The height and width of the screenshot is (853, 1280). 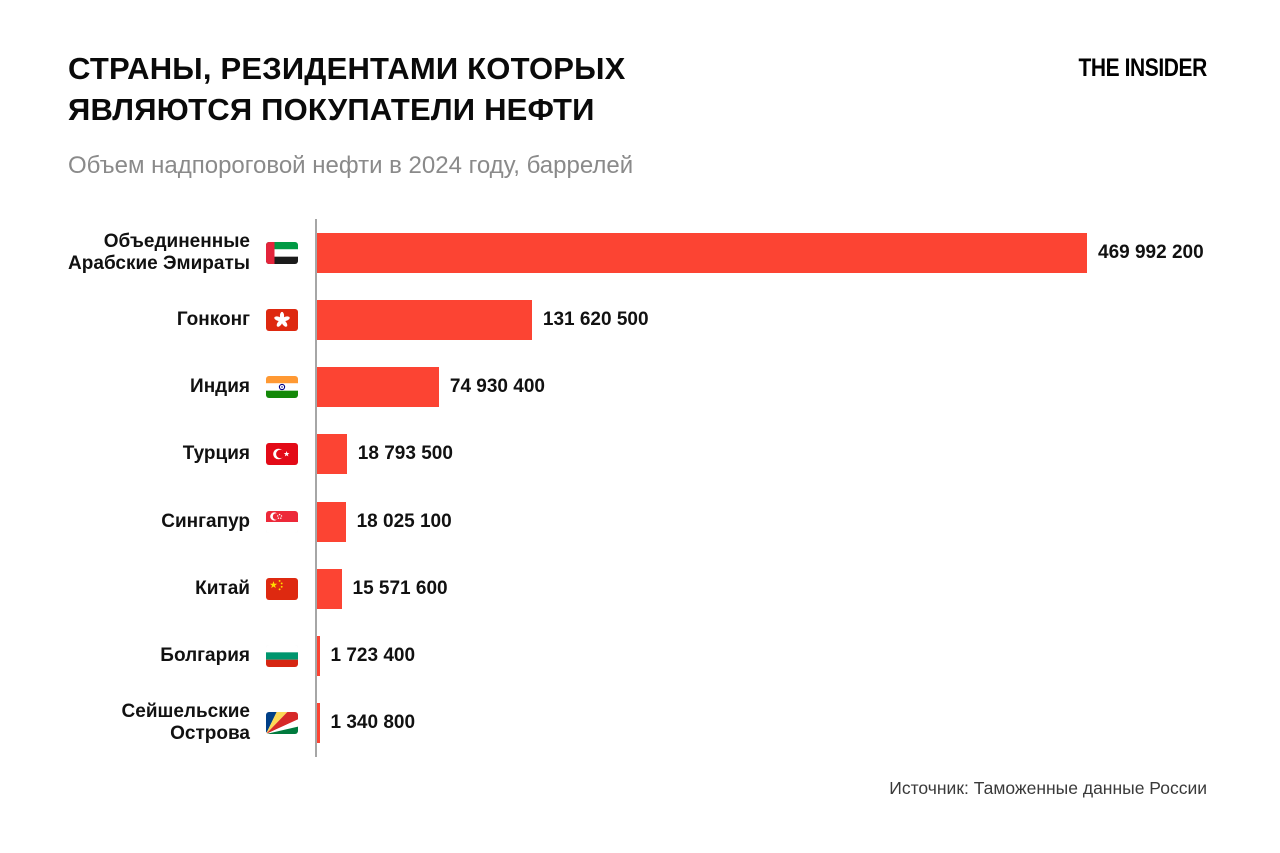 I want to click on bar-zone: 18 025 100, so click(x=798, y=521).